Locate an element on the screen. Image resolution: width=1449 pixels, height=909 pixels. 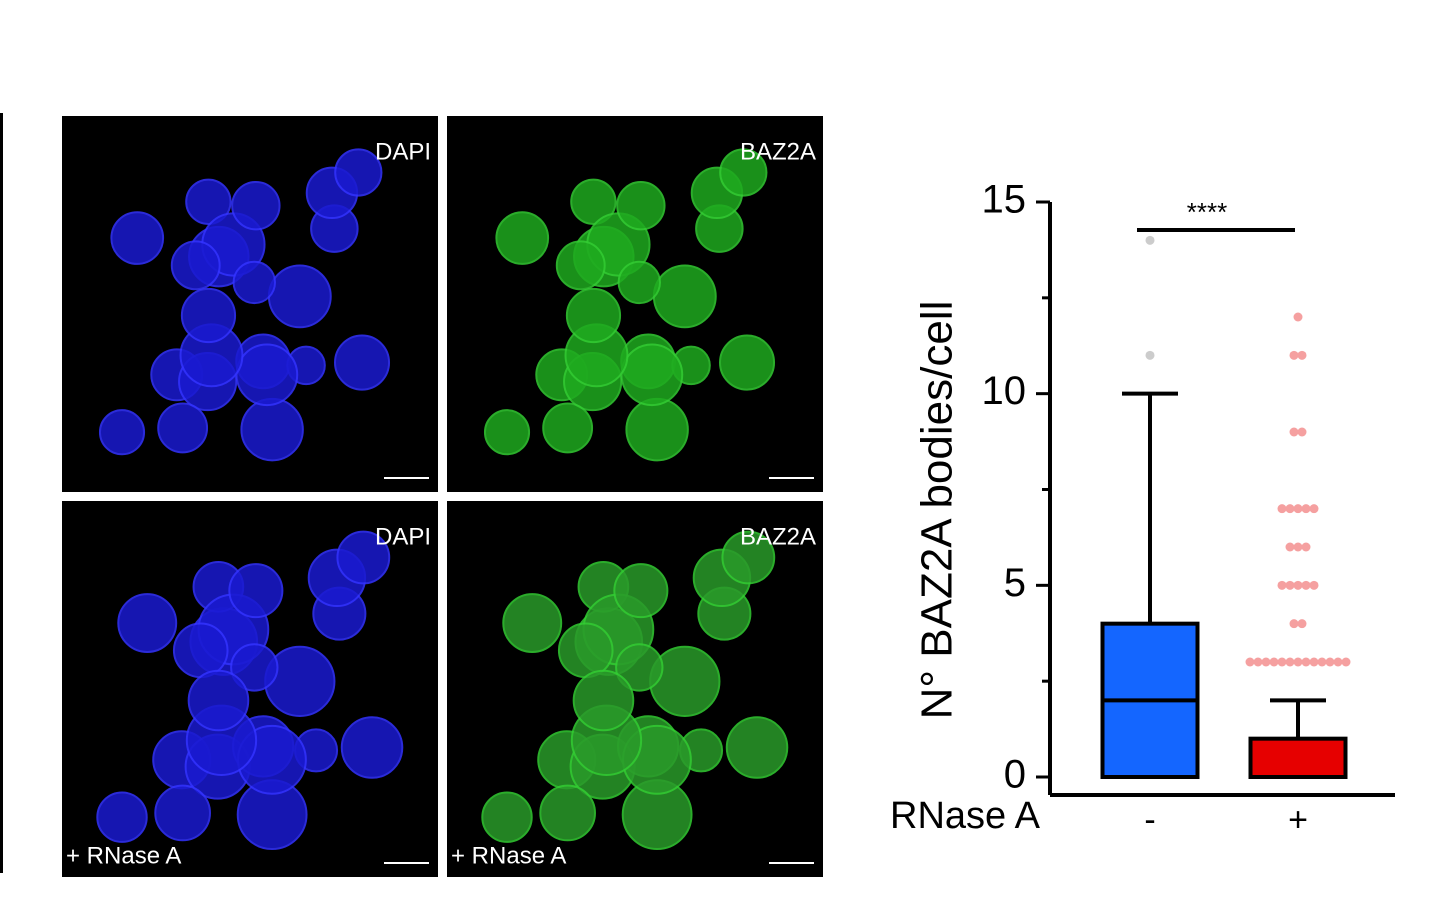
panel-edge is located at coordinates (1, 493).